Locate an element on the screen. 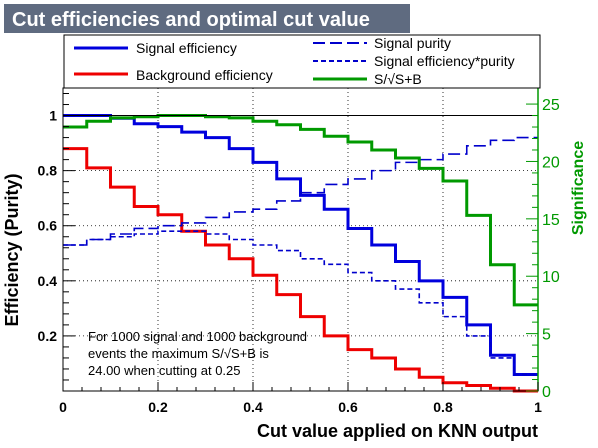  right-tick-label: 25 is located at coordinates (551, 105).